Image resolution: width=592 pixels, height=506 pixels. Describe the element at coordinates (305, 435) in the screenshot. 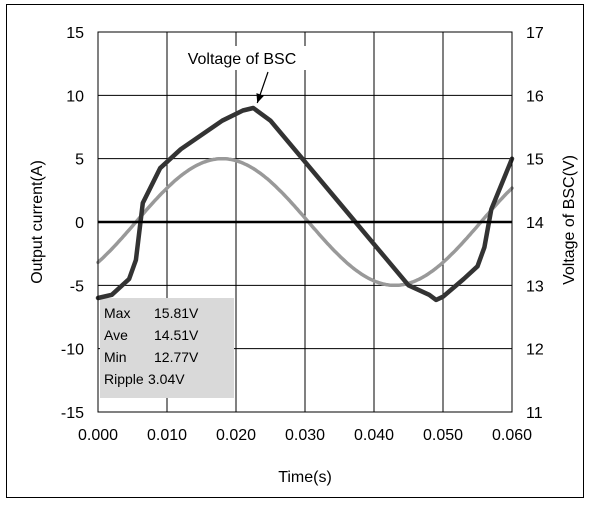

I see `x-tick-label: 0.030` at that location.